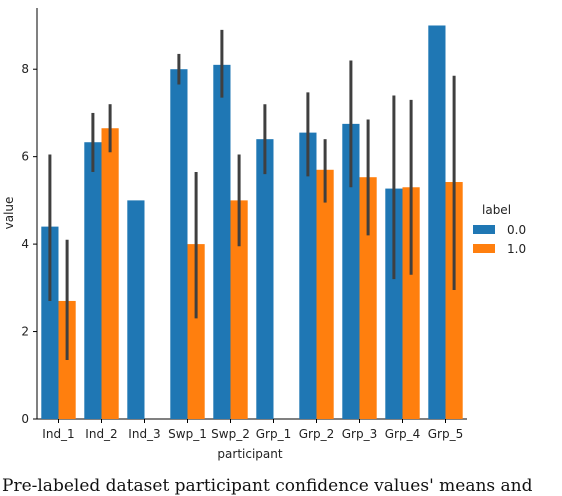  I want to click on x-tick-label-Ind_3: Ind_3, so click(144, 434).